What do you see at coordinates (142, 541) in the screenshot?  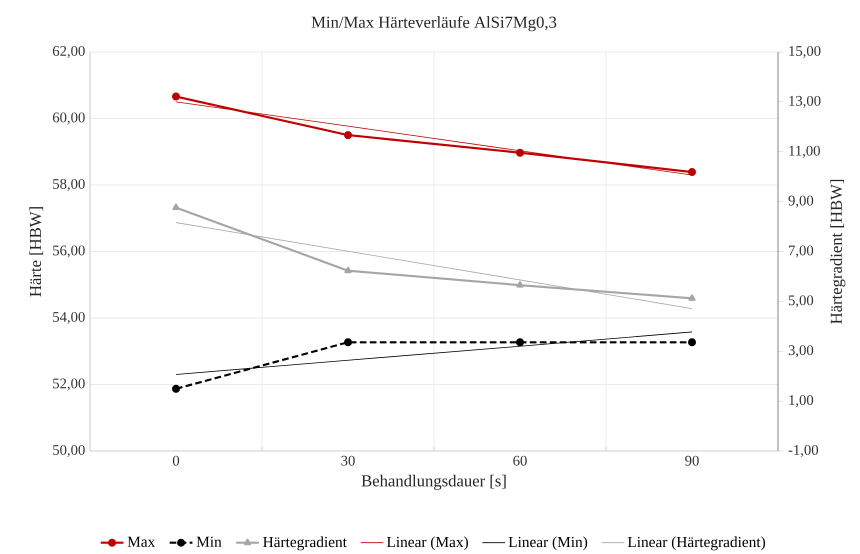 I see `legend-label: Max` at bounding box center [142, 541].